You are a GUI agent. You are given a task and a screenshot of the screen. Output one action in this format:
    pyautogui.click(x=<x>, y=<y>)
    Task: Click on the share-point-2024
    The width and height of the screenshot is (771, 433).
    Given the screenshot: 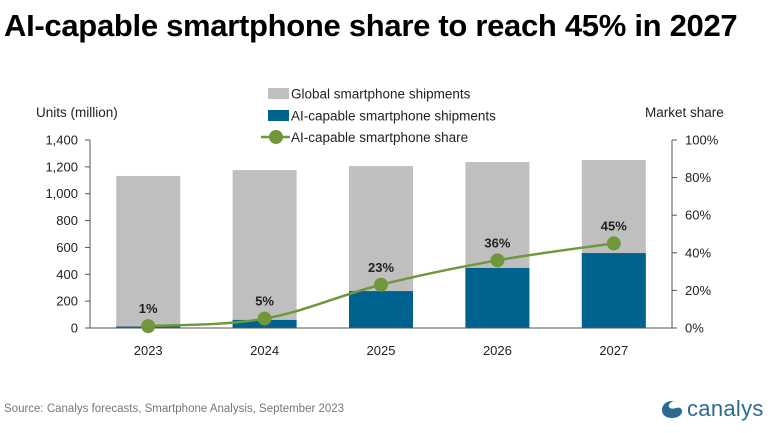 What is the action you would take?
    pyautogui.click(x=264, y=318)
    